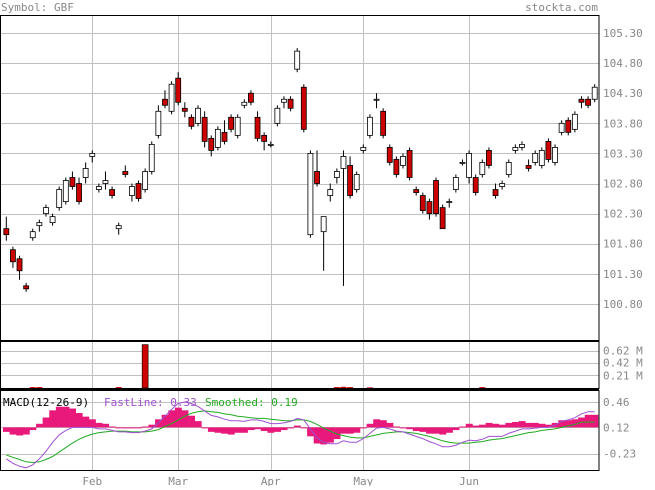 The width and height of the screenshot is (655, 490). I want to click on volume-bars, so click(257, 366).